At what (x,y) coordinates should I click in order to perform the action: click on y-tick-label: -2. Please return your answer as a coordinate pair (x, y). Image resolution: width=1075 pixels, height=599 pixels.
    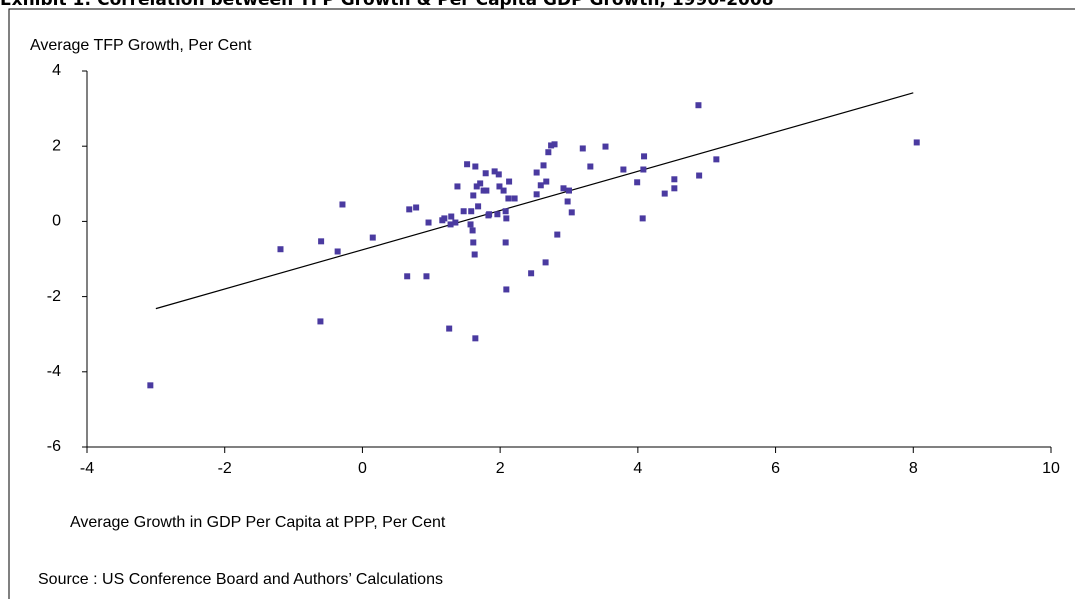
    Looking at the image, I should click on (54, 296).